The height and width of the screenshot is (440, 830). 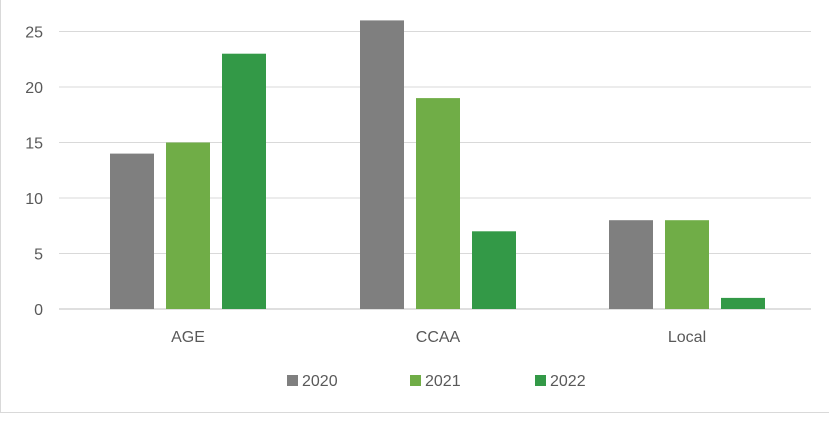 What do you see at coordinates (494, 270) in the screenshot?
I see `bar-ccaa-2022` at bounding box center [494, 270].